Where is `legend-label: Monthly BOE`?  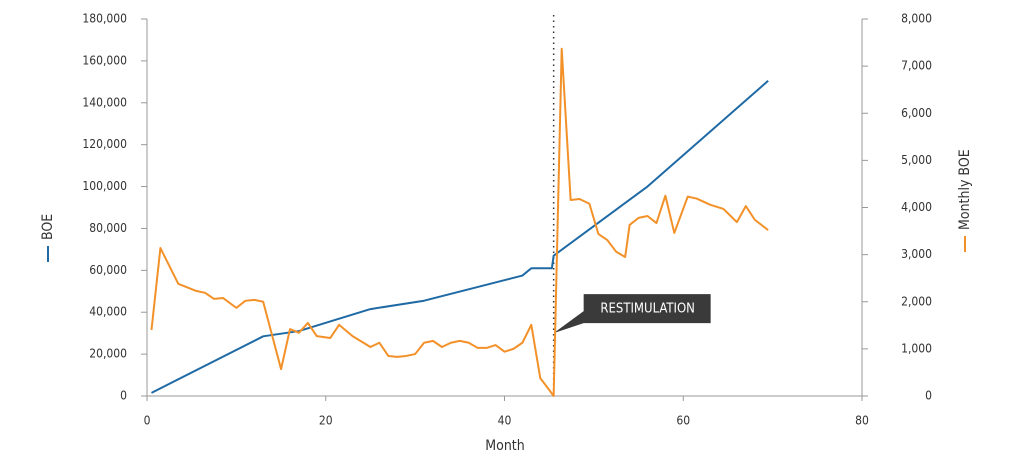 legend-label: Monthly BOE is located at coordinates (965, 189).